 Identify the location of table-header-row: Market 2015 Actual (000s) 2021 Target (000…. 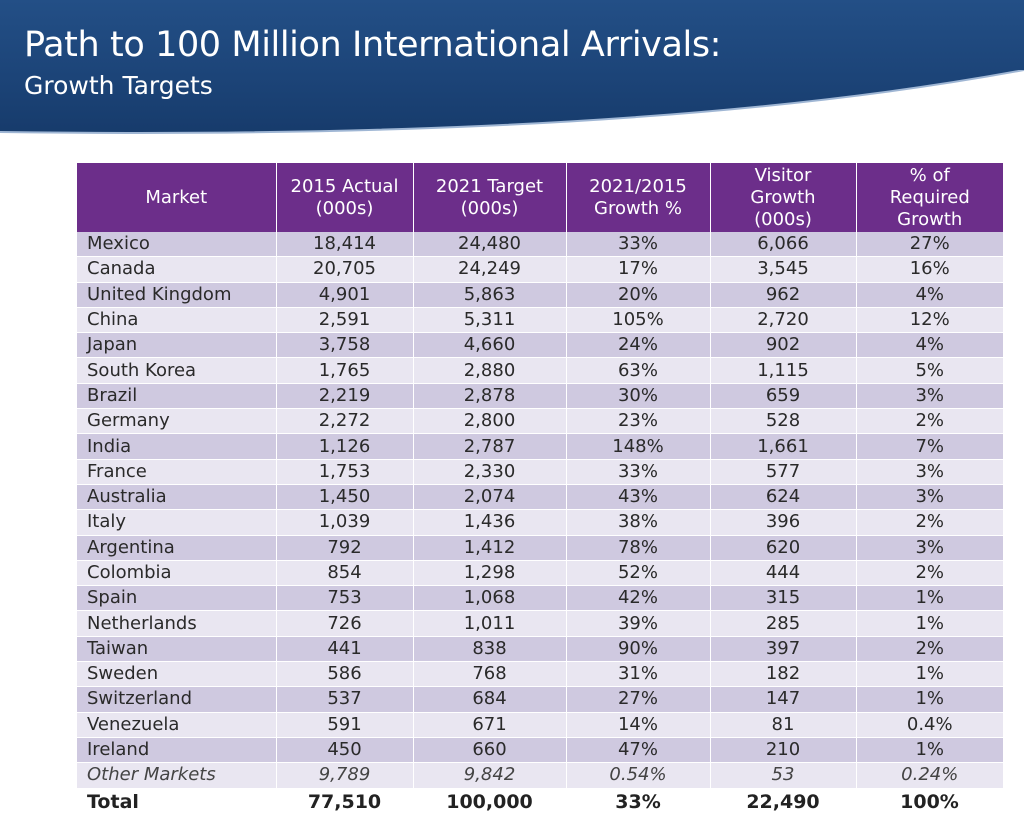
(540, 197).